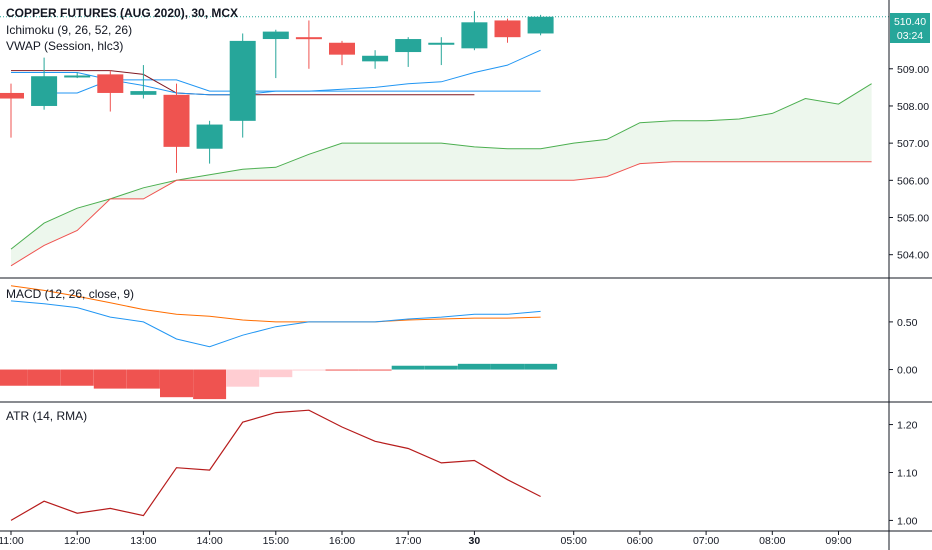 This screenshot has width=932, height=550. I want to click on time-tick-label: 13:00, so click(143, 541).